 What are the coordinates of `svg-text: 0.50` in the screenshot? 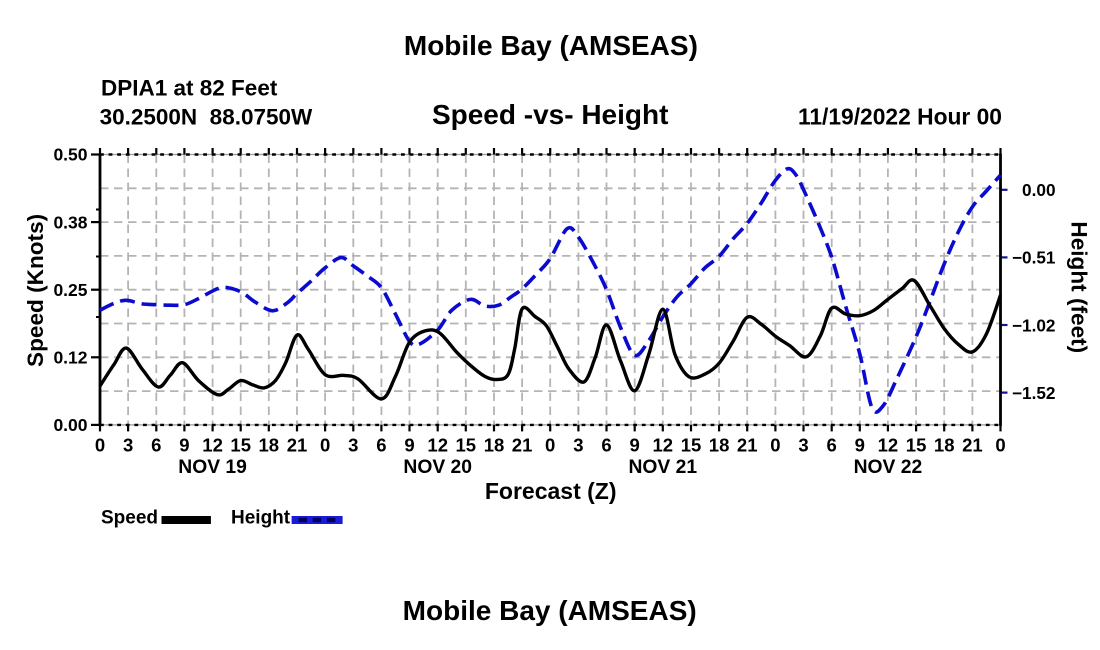 It's located at (70, 155).